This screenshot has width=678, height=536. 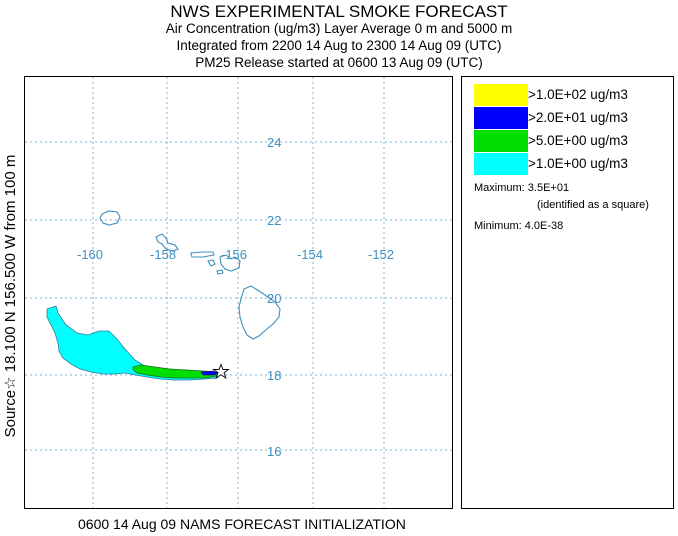 I want to click on island-hawaii, so click(x=259, y=312).